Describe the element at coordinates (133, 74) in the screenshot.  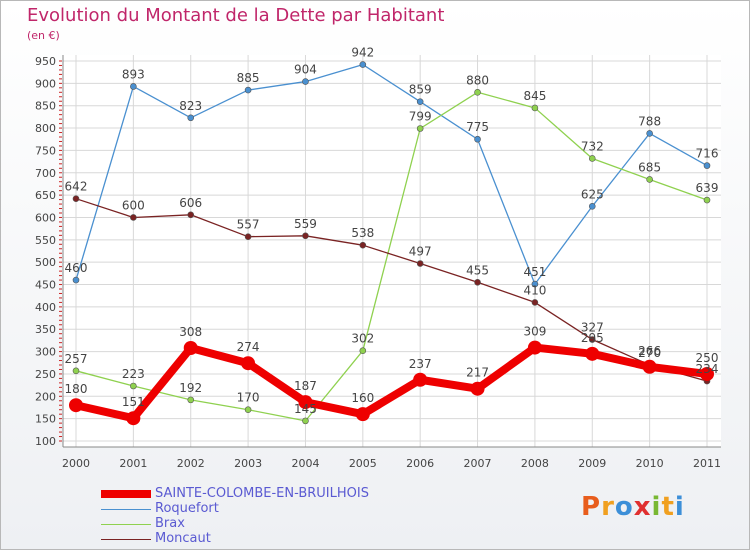
I see `data-label: 893` at that location.